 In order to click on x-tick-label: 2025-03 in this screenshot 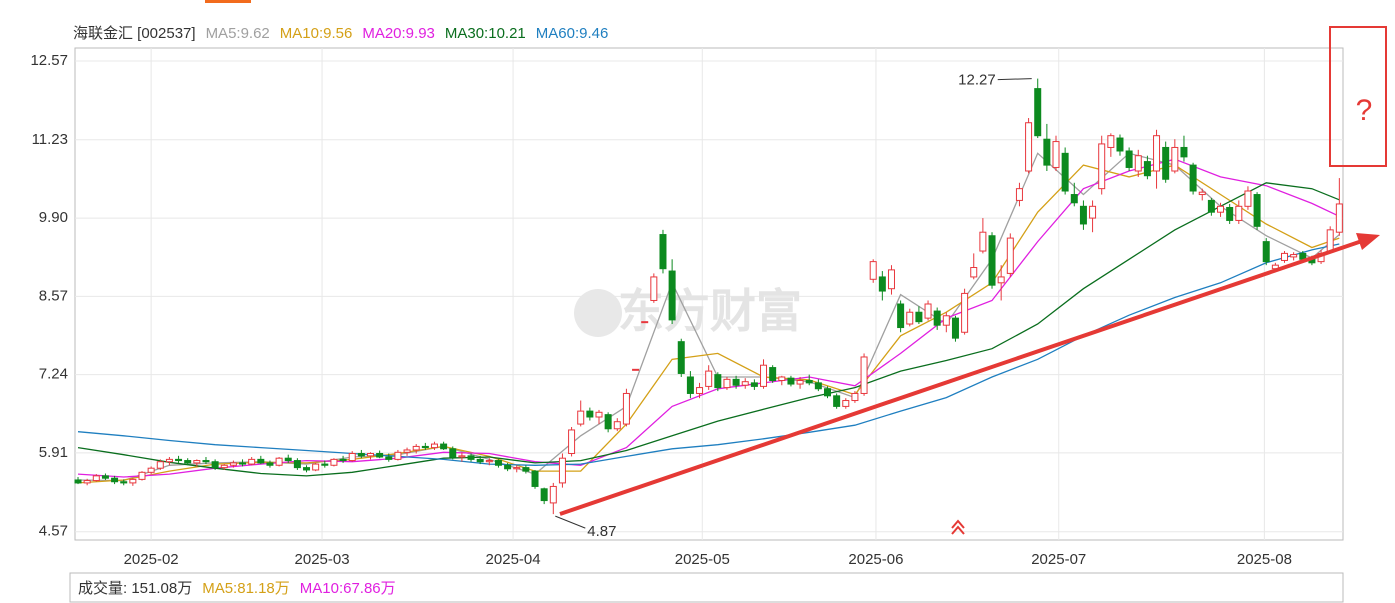, I will do `click(322, 559)`.